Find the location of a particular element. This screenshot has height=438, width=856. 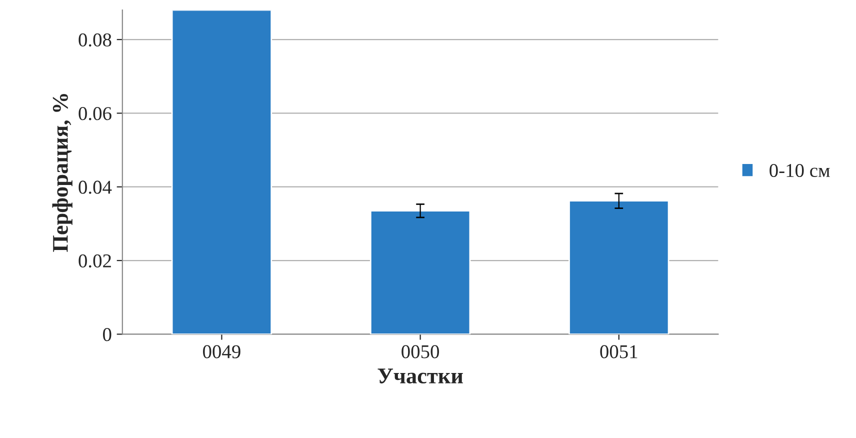

y-tick-label: 0.02 is located at coordinates (94, 261).